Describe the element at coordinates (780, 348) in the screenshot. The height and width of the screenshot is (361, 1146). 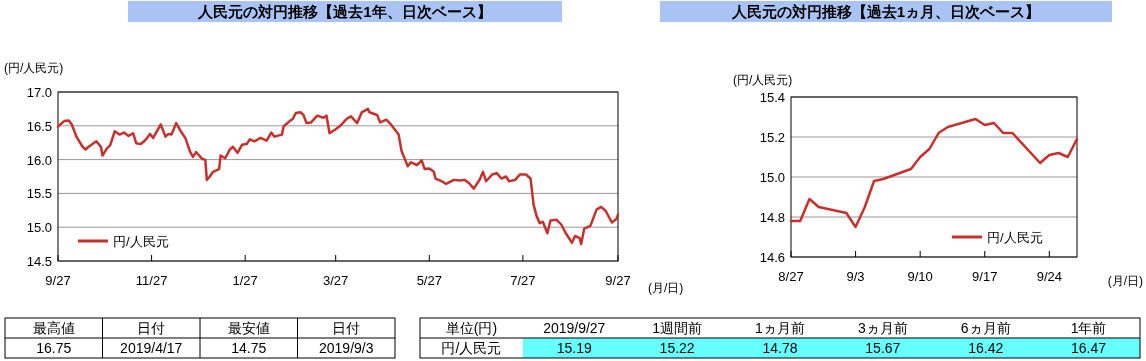
I see `data-label: 14.78` at that location.